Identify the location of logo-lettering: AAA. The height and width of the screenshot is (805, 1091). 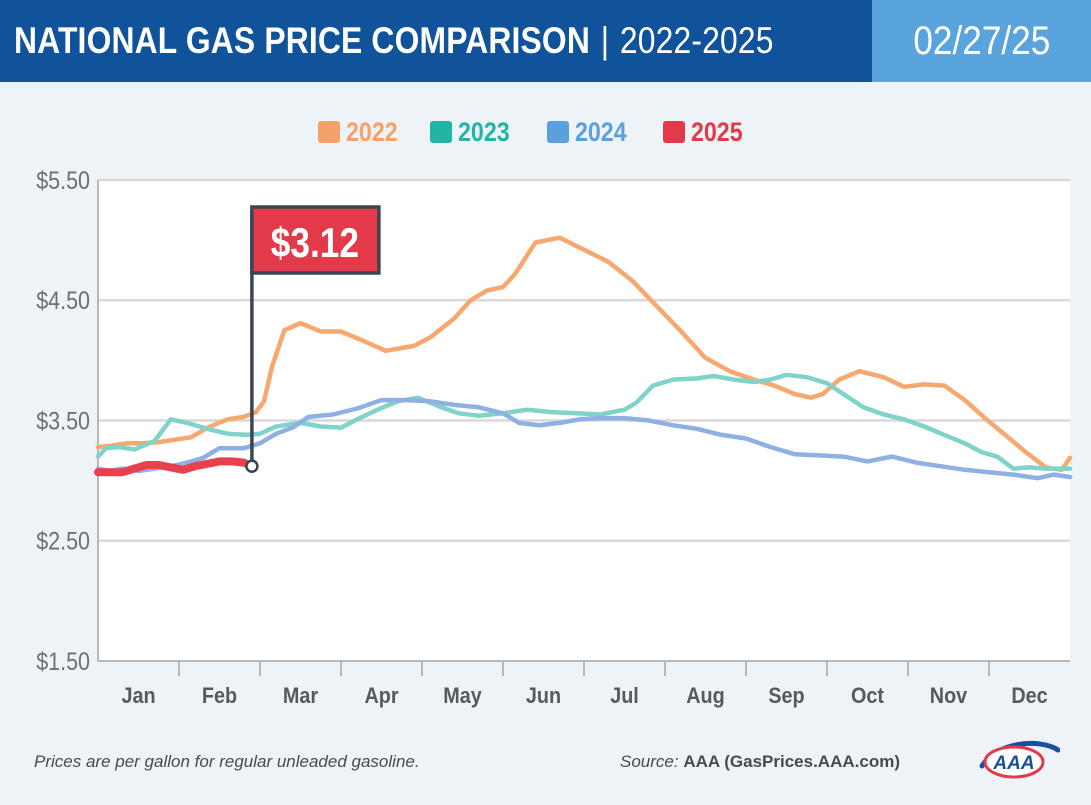
(1013, 763).